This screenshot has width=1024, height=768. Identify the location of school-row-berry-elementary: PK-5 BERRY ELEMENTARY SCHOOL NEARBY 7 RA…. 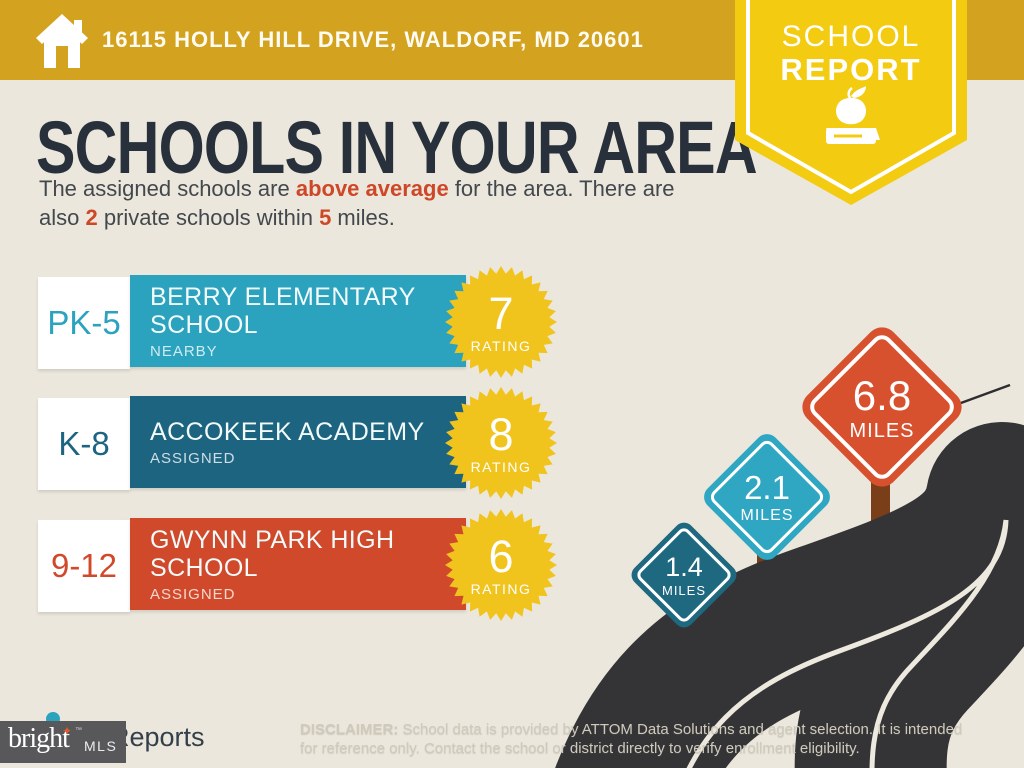
(308, 322).